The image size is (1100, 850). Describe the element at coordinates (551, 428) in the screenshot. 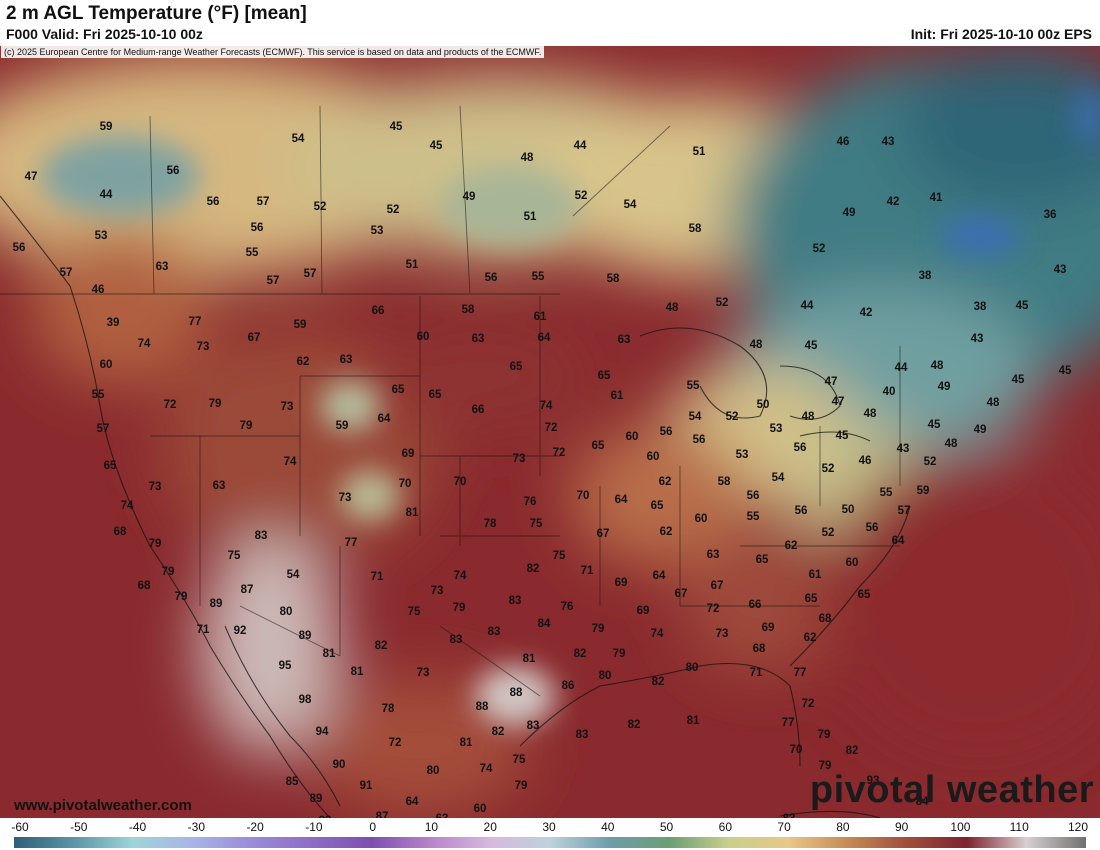

I see `temperature-value: 72` at that location.